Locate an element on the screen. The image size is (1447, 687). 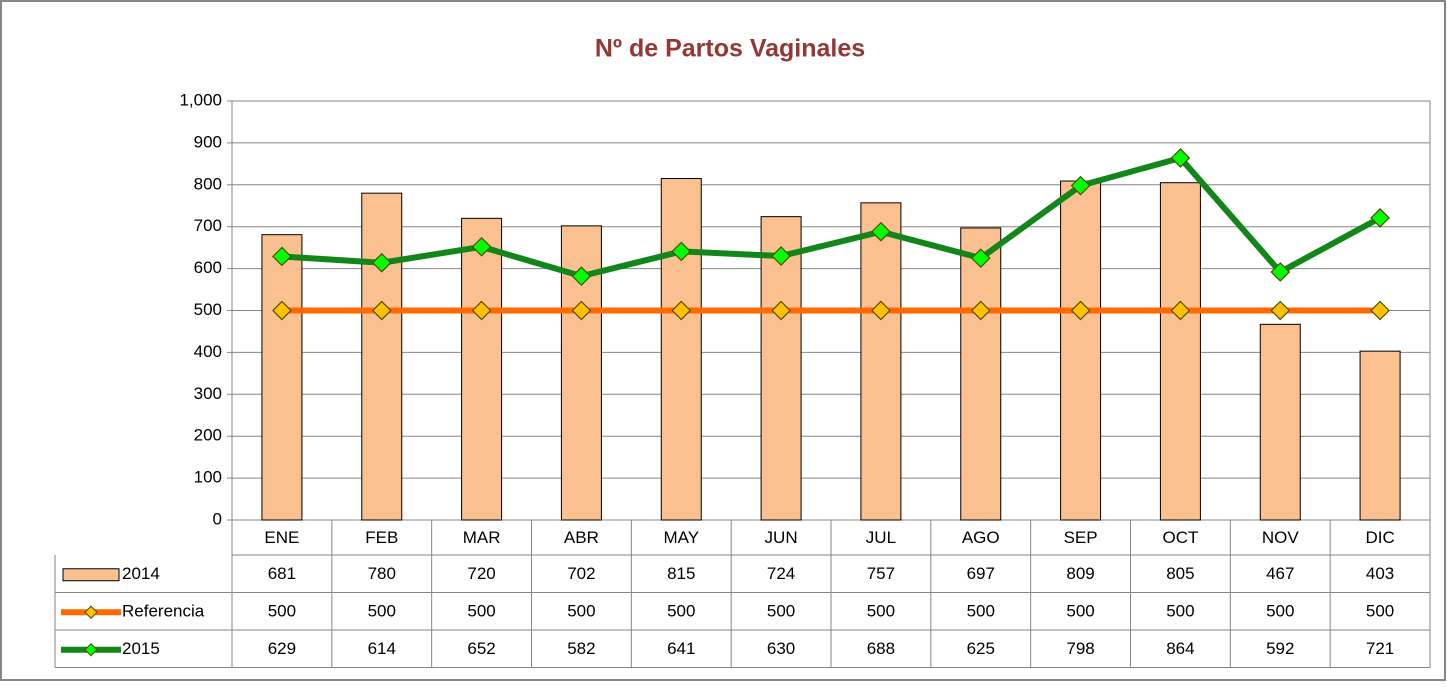
line is located at coordinates (831, 217).